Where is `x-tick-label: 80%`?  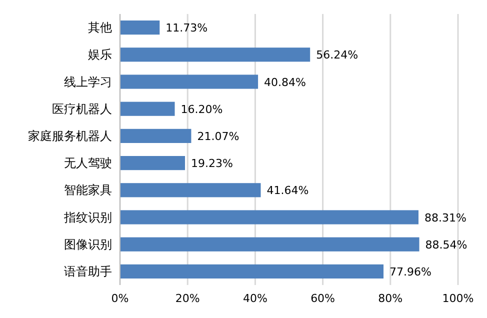 x-tick-label: 80% is located at coordinates (390, 298).